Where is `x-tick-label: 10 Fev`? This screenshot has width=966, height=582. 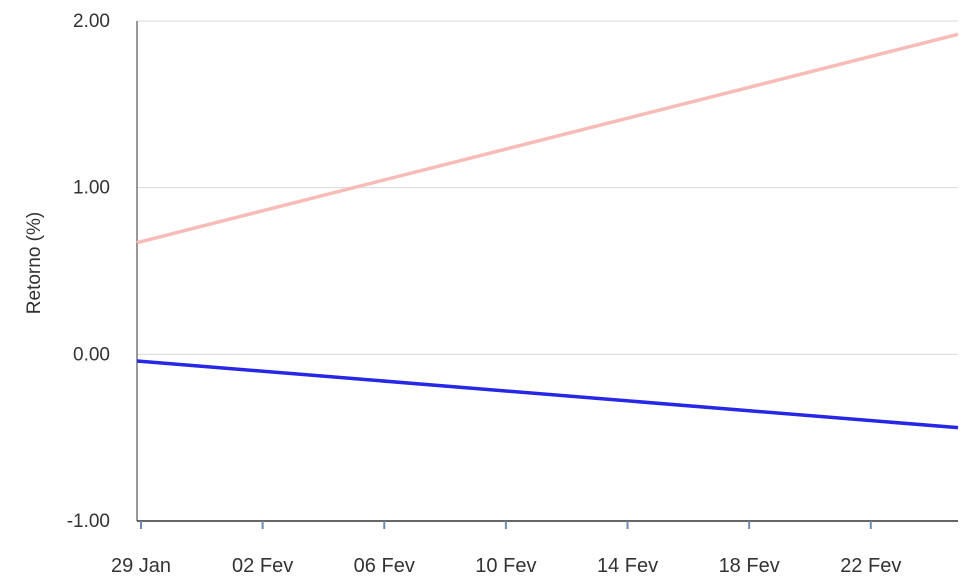 x-tick-label: 10 Fev is located at coordinates (505, 566).